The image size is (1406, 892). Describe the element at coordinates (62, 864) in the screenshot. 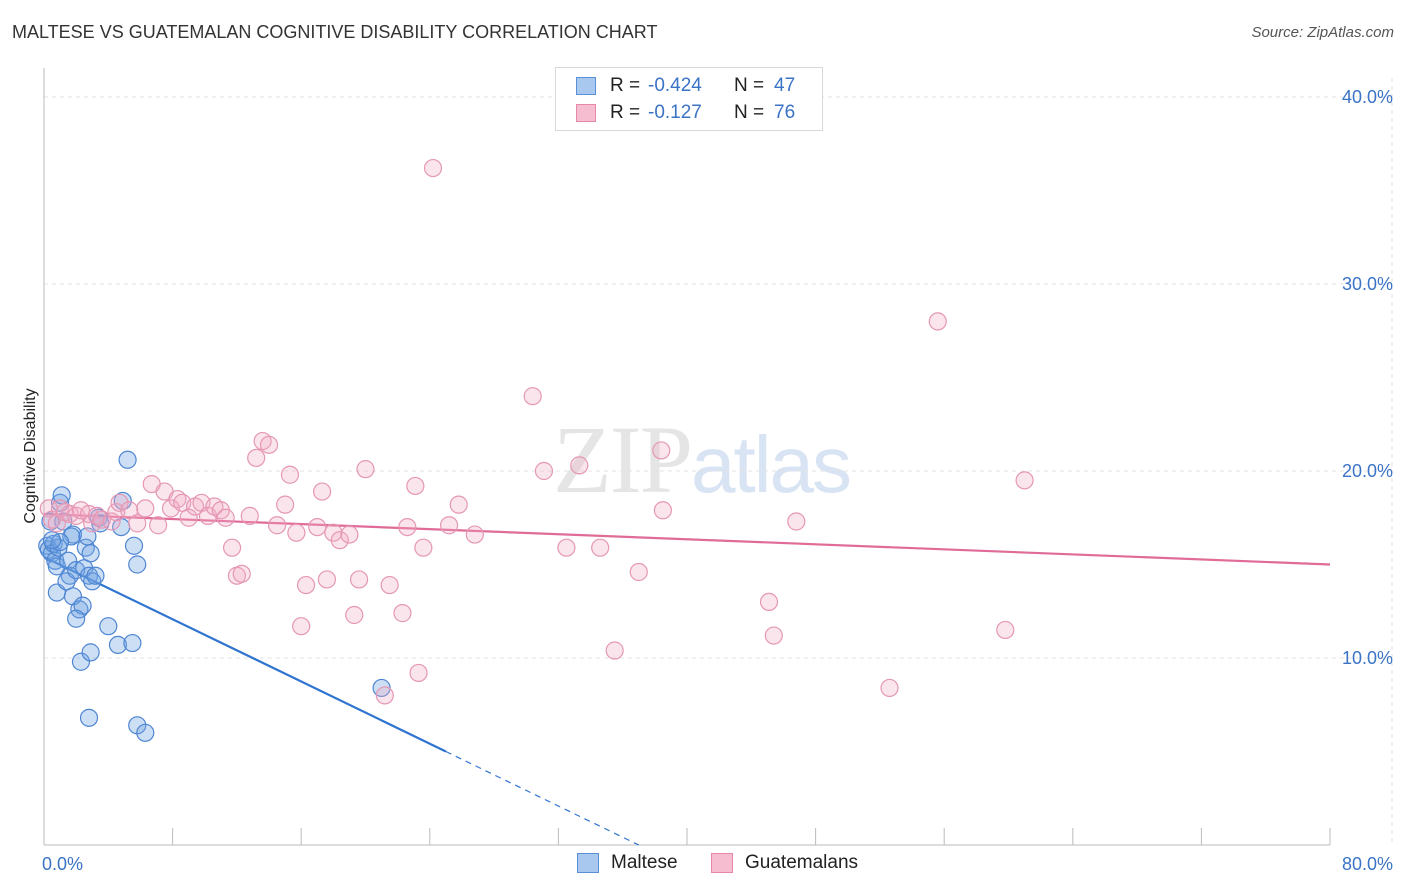

I see `x-tick-label: 0.0%` at that location.